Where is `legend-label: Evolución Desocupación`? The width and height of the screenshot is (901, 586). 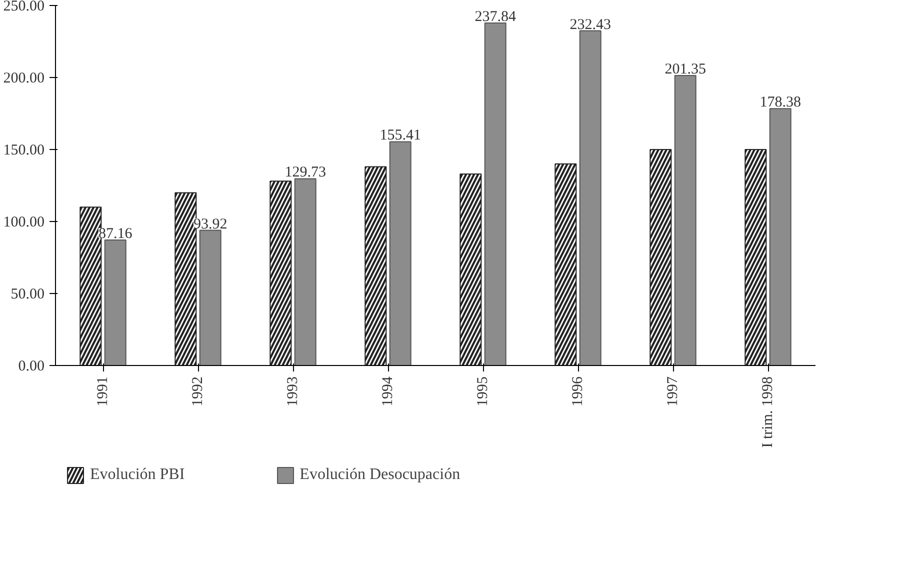
legend-label: Evolución Desocupación is located at coordinates (380, 475).